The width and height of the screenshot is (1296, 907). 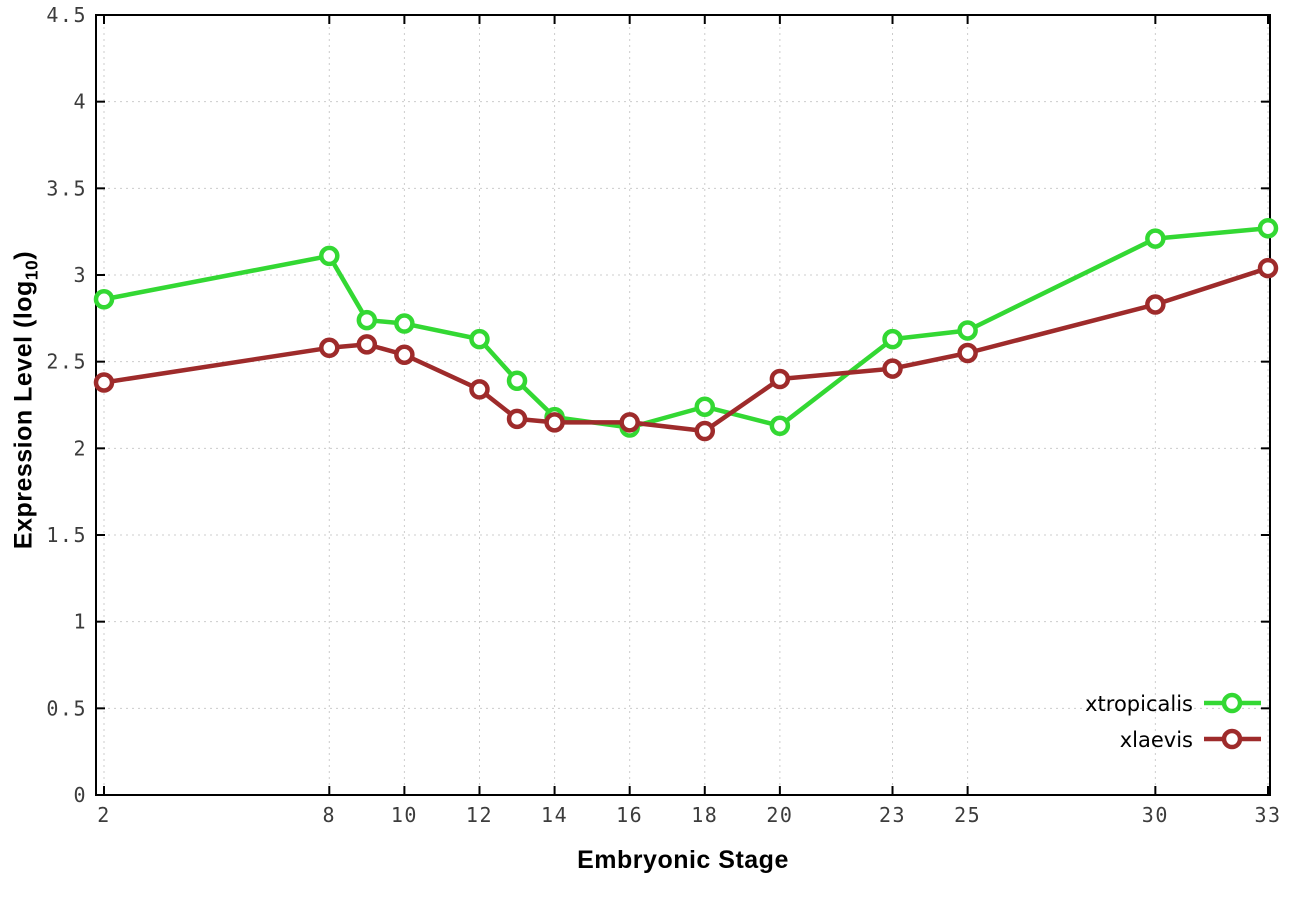 What do you see at coordinates (66, 405) in the screenshot?
I see `y-tick-labels: 0 0.5 1 1.5 2 2.5 3 3.5 4 4.5` at bounding box center [66, 405].